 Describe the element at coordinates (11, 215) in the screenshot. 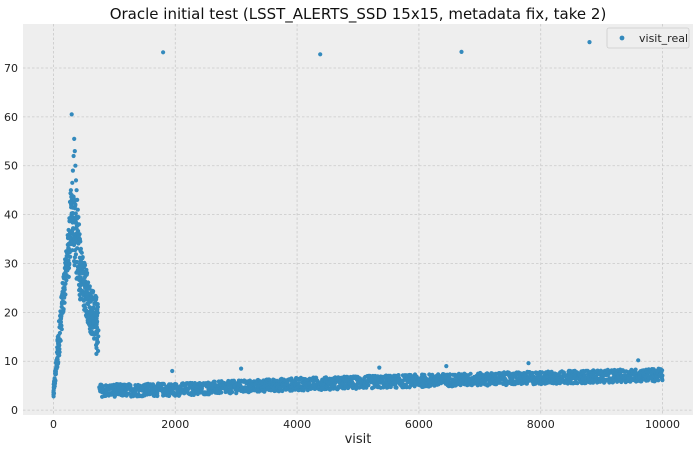

I see `y-tick-label: 40` at that location.